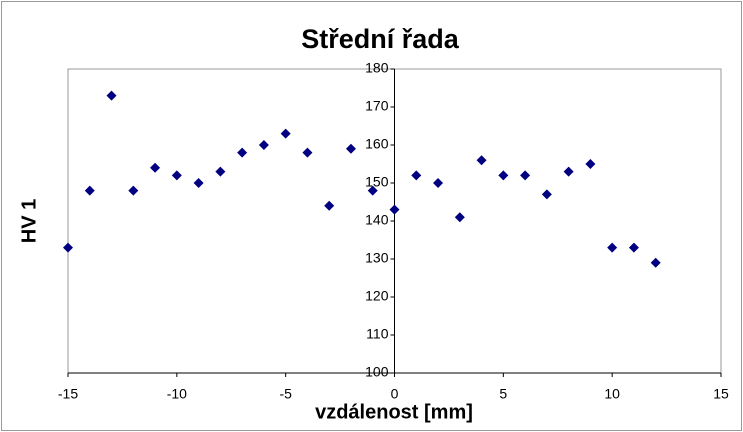  I want to click on y-tick-label: 100, so click(377, 372).